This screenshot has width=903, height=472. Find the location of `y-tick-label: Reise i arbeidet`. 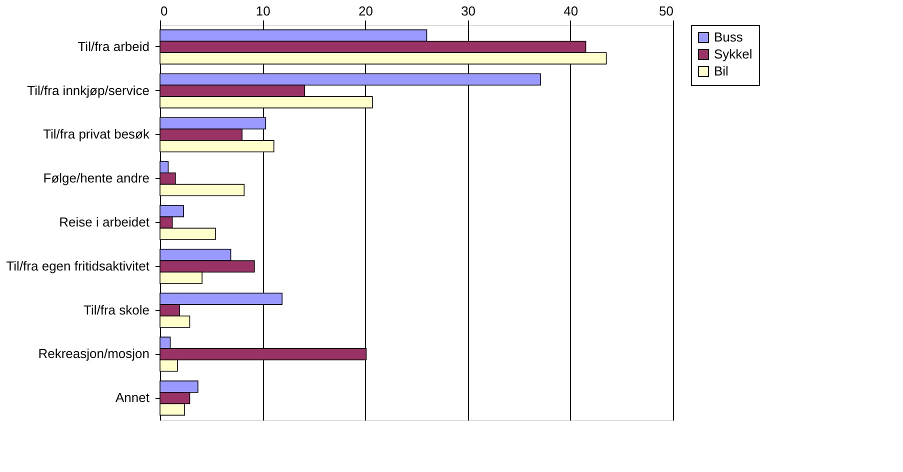

y-tick-label: Reise i arbeidet is located at coordinates (104, 222).